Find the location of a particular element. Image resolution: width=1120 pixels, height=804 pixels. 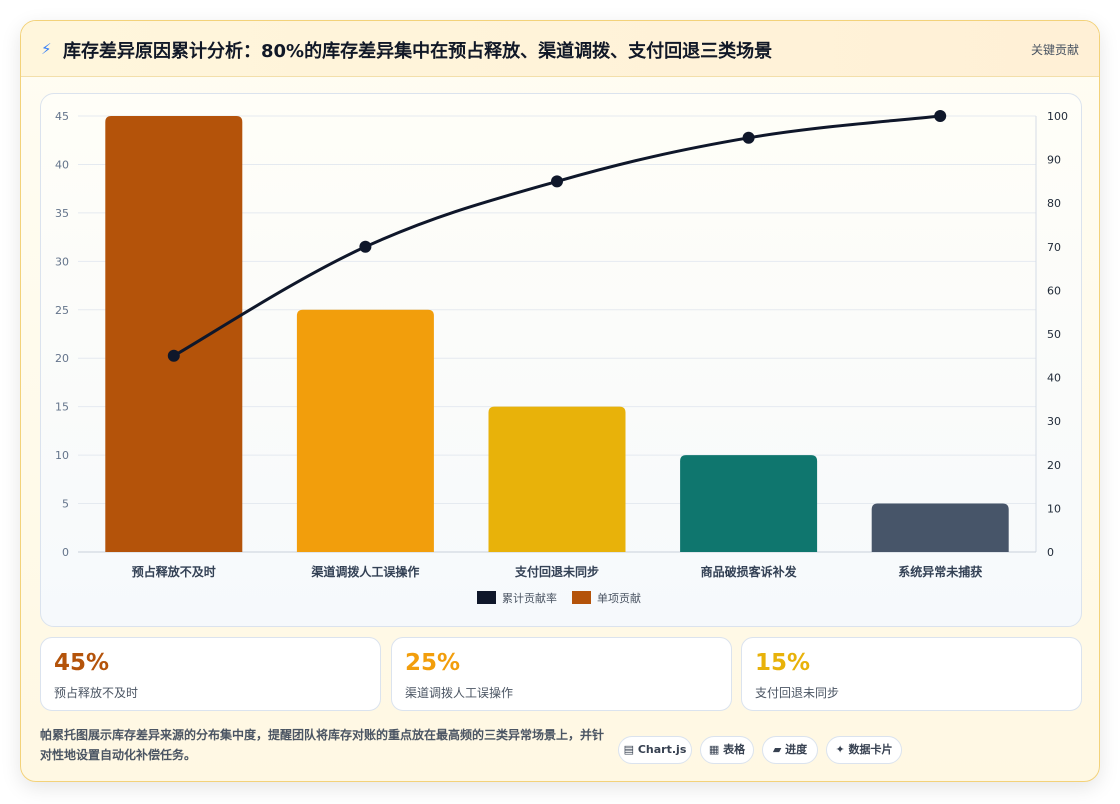

legend-label: 累计贡献率 is located at coordinates (529, 598).